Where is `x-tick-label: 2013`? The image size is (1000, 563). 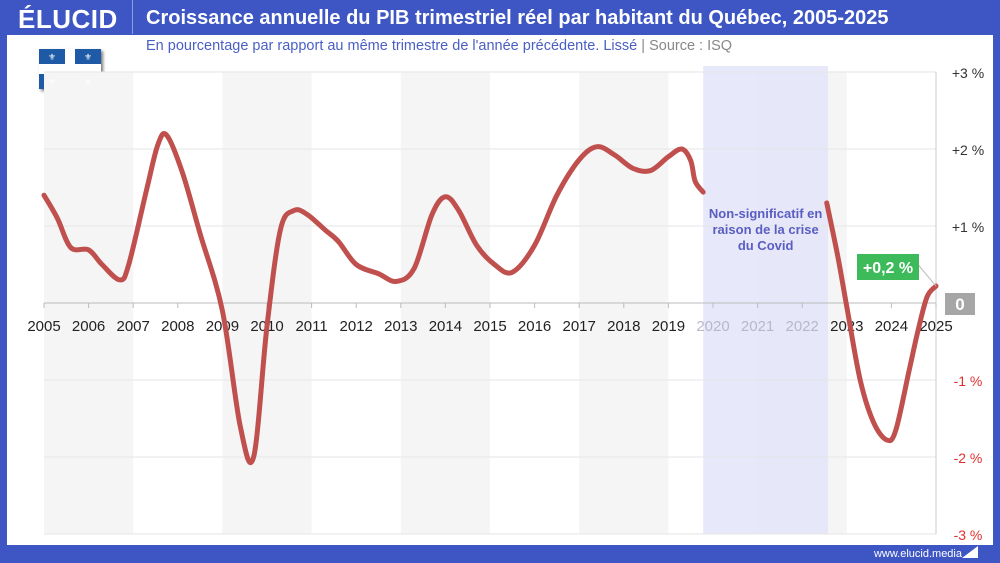 x-tick-label: 2013 is located at coordinates (400, 326).